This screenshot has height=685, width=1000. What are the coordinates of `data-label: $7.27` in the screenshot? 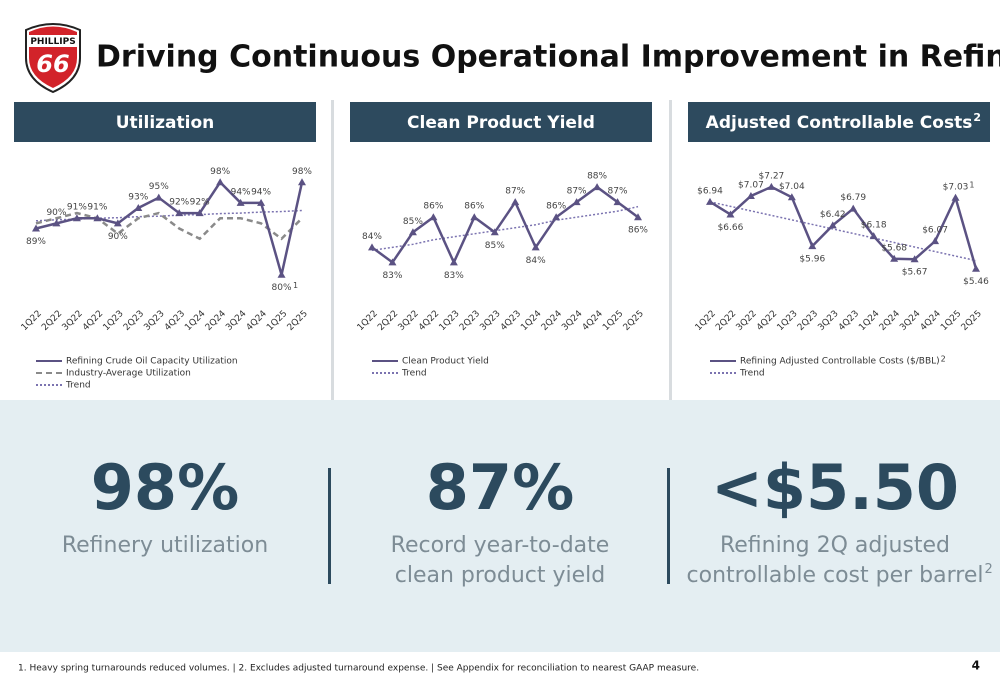 It's located at (772, 176).